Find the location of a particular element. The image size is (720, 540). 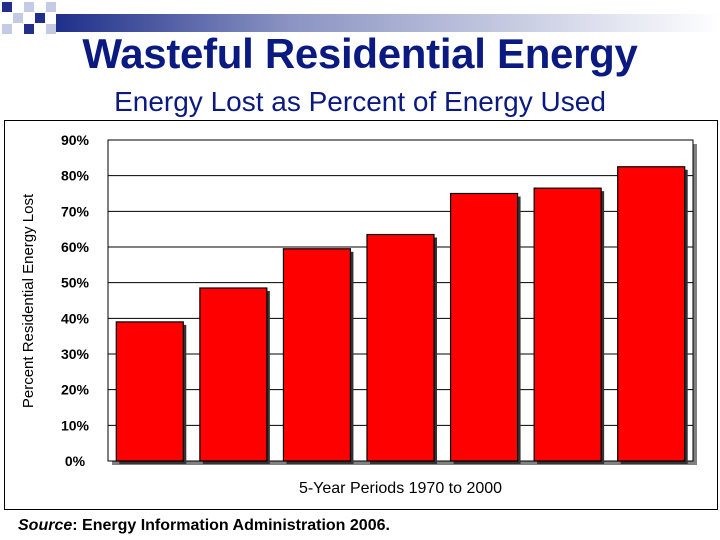

slide-subtitle: Energy Lost as Percent of Energy Used is located at coordinates (360, 101).